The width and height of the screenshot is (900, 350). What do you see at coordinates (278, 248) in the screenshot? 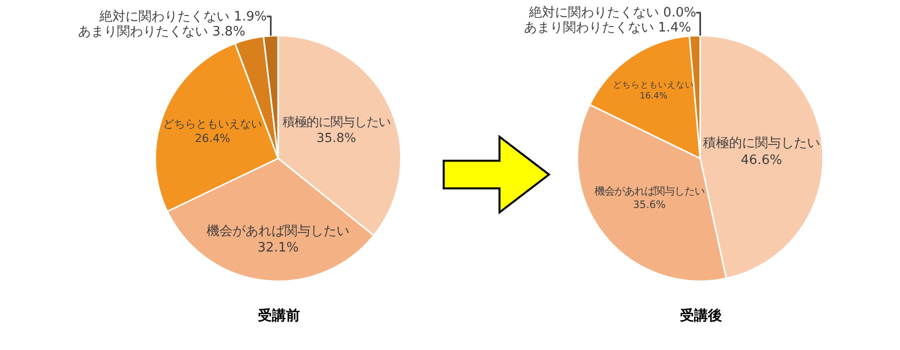
I see `data-label: 32.1%` at bounding box center [278, 248].